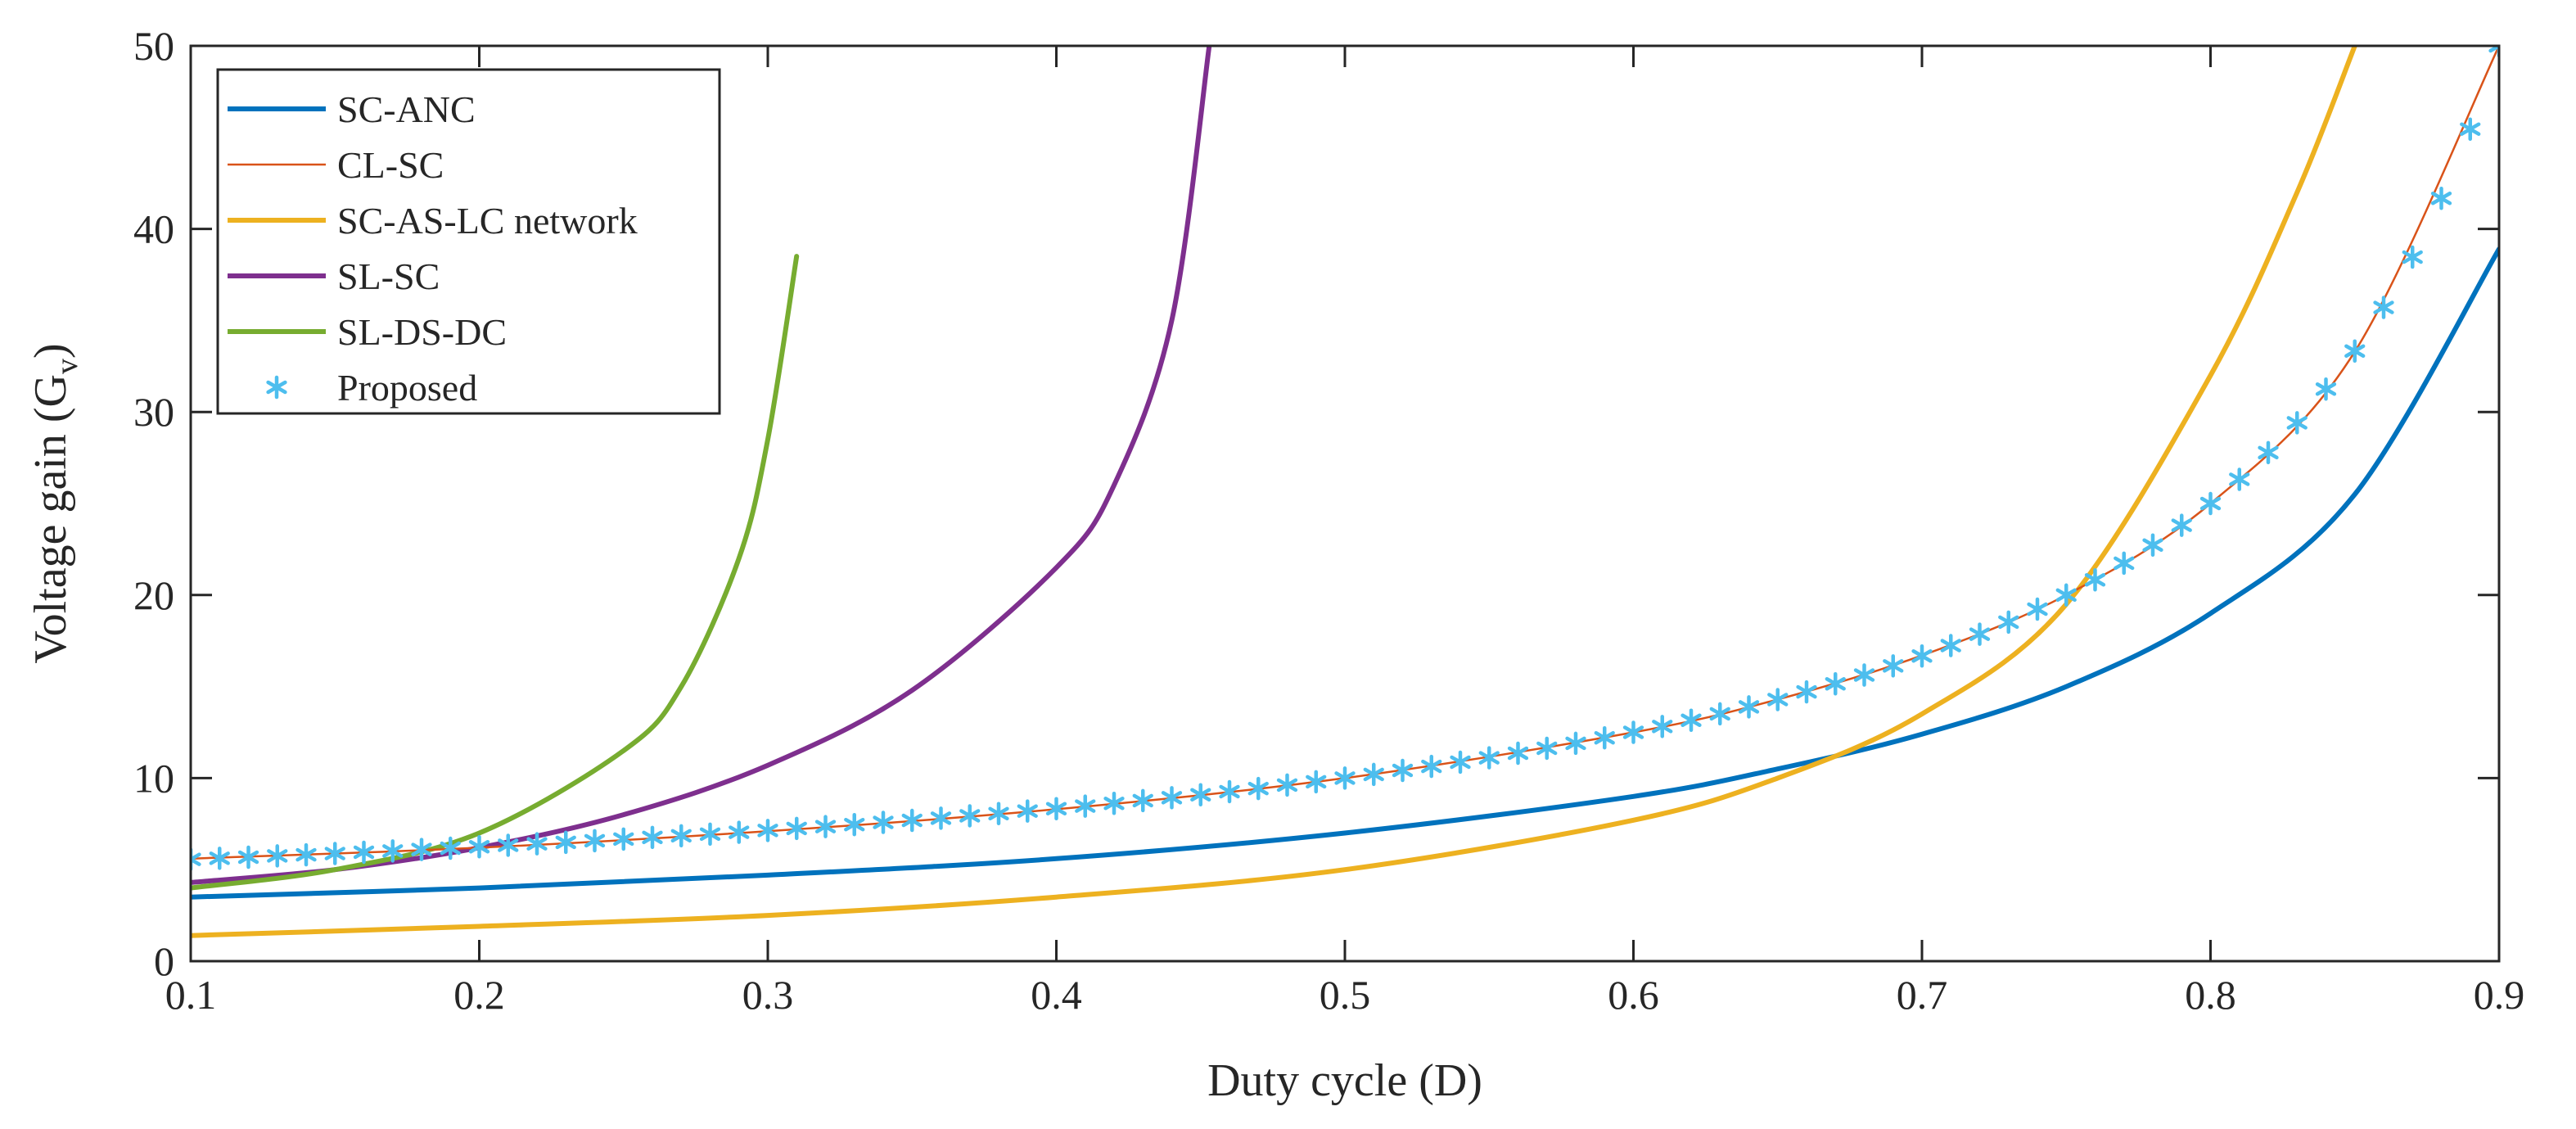 The width and height of the screenshot is (2576, 1129). I want to click on y-tick-label: 40, so click(153, 229).